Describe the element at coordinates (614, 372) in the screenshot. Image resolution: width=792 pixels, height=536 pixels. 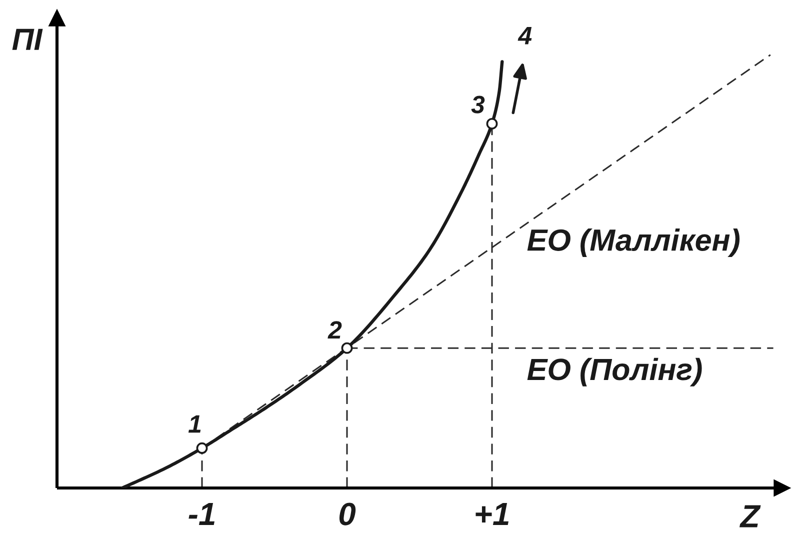
I see `annotation: ЕО (Полінг)` at that location.